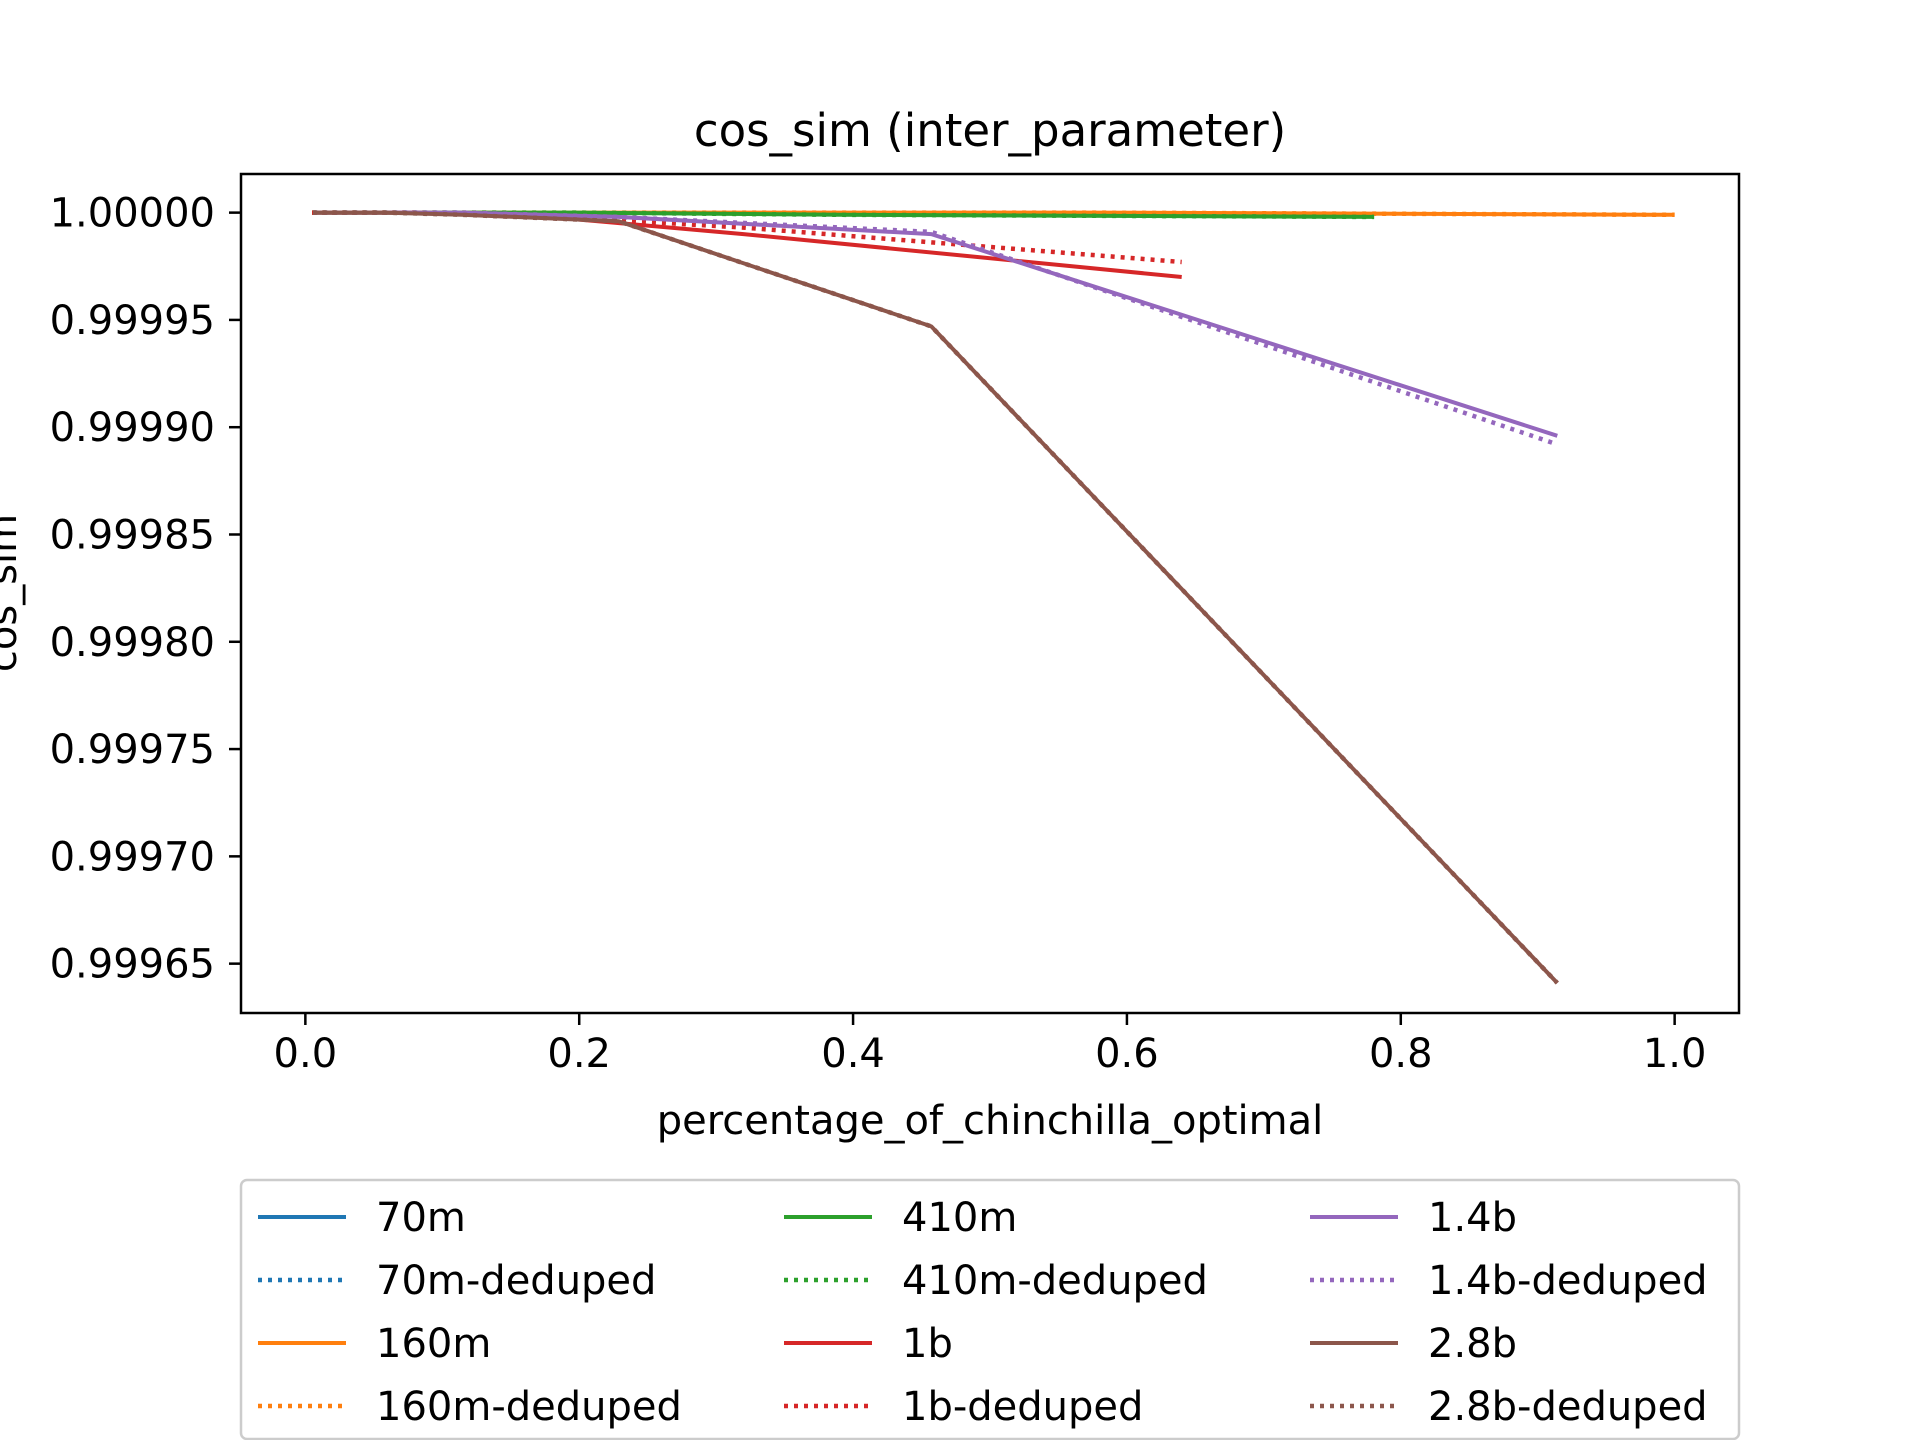 The image size is (1920, 1440). Describe the element at coordinates (935, 324) in the screenshot. I see `series-line-1p4b` at that location.